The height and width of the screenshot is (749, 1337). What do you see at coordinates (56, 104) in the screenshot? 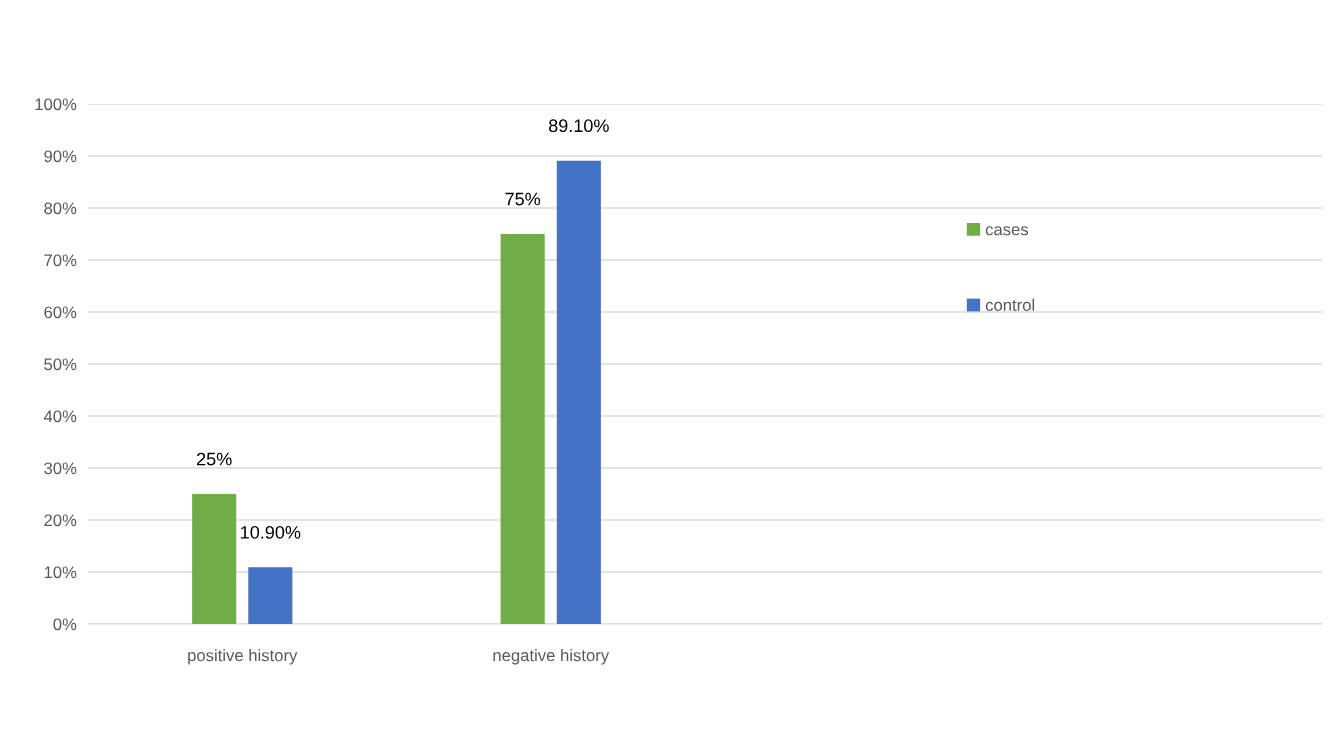
I see `y-tick-label: 100%` at bounding box center [56, 104].